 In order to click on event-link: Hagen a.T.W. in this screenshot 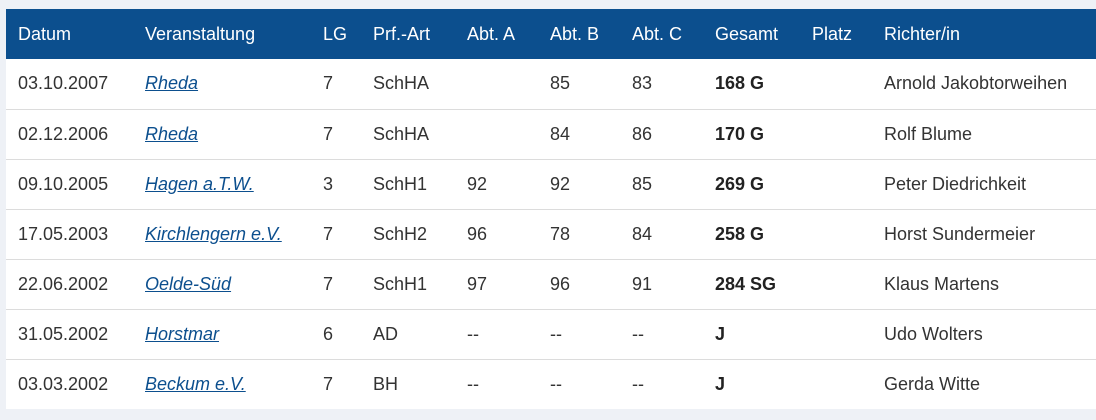, I will do `click(199, 183)`.